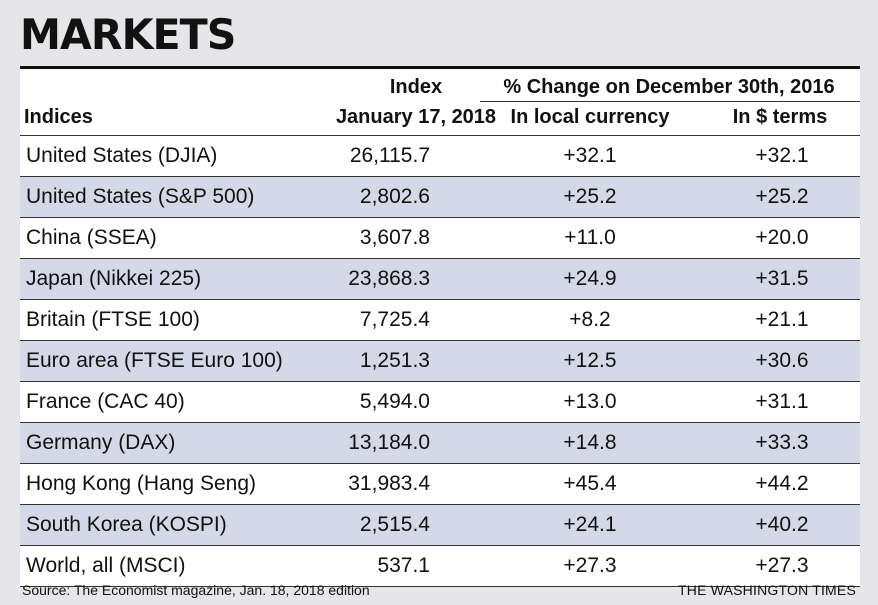 Image resolution: width=878 pixels, height=605 pixels. What do you see at coordinates (782, 524) in the screenshot?
I see `dollar-change-cell: +40.2` at bounding box center [782, 524].